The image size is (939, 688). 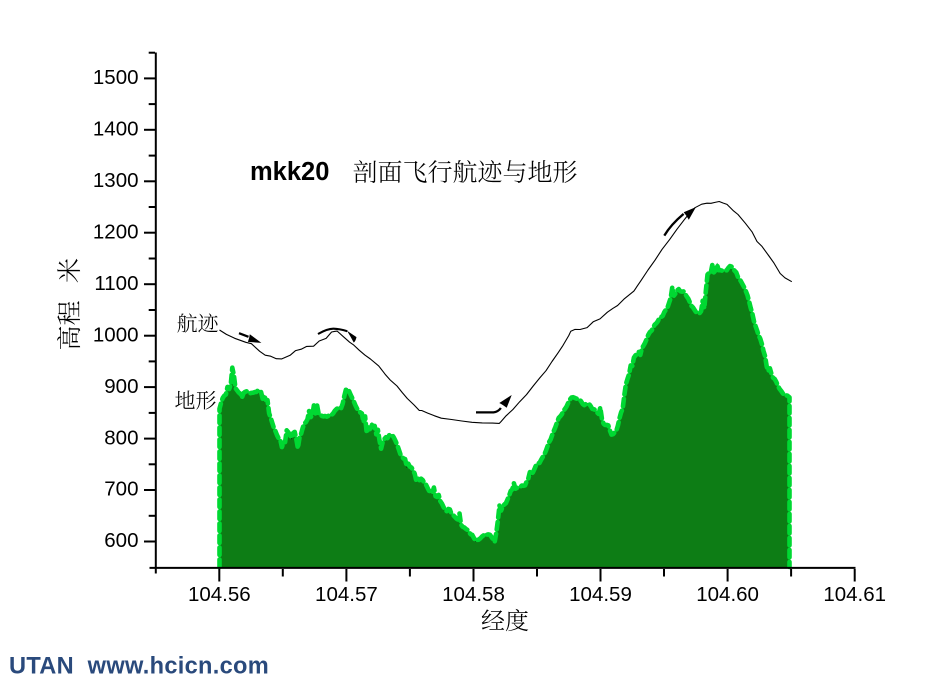 I want to click on svg-text: 104.57, so click(x=346, y=594).